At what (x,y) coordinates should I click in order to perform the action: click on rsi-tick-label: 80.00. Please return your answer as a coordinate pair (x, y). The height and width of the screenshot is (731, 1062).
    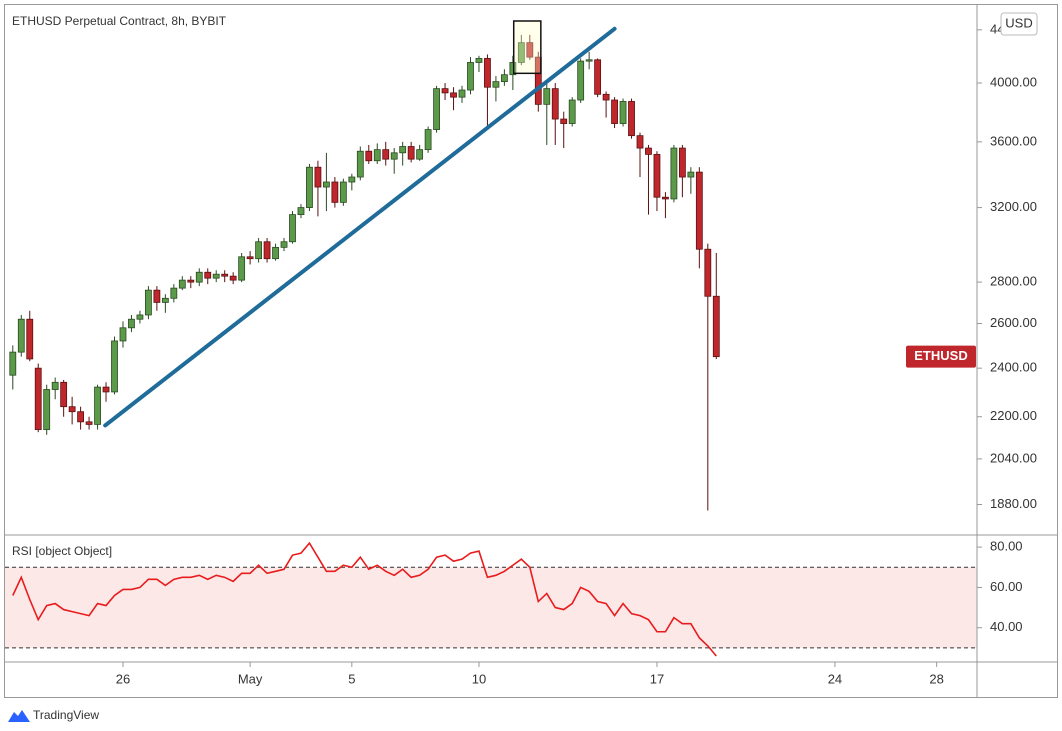
    Looking at the image, I should click on (1006, 546).